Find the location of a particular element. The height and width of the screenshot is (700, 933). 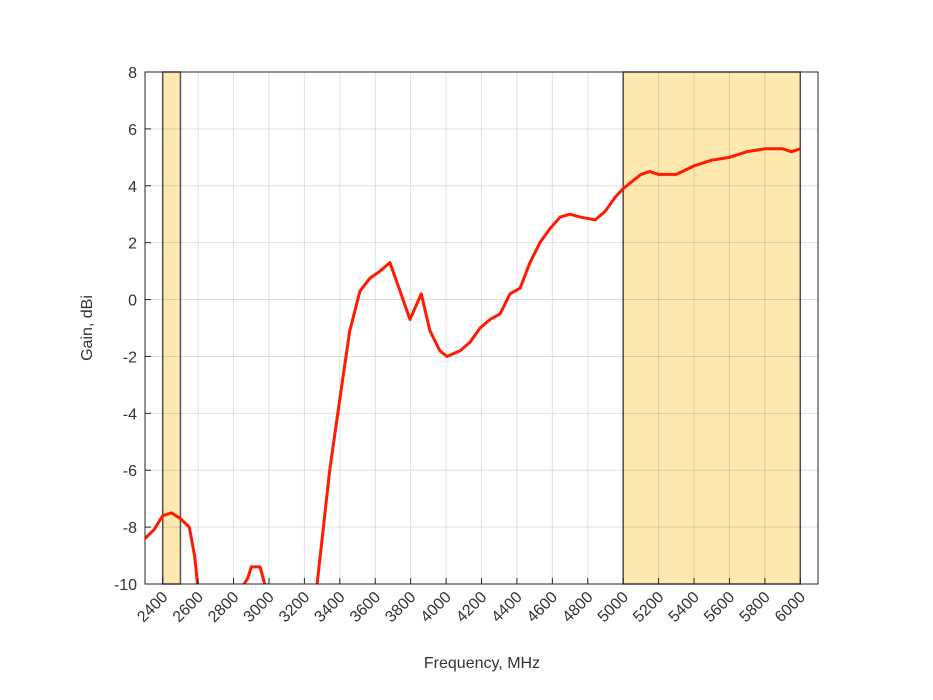

x-tick-label: 4800 is located at coordinates (577, 607).